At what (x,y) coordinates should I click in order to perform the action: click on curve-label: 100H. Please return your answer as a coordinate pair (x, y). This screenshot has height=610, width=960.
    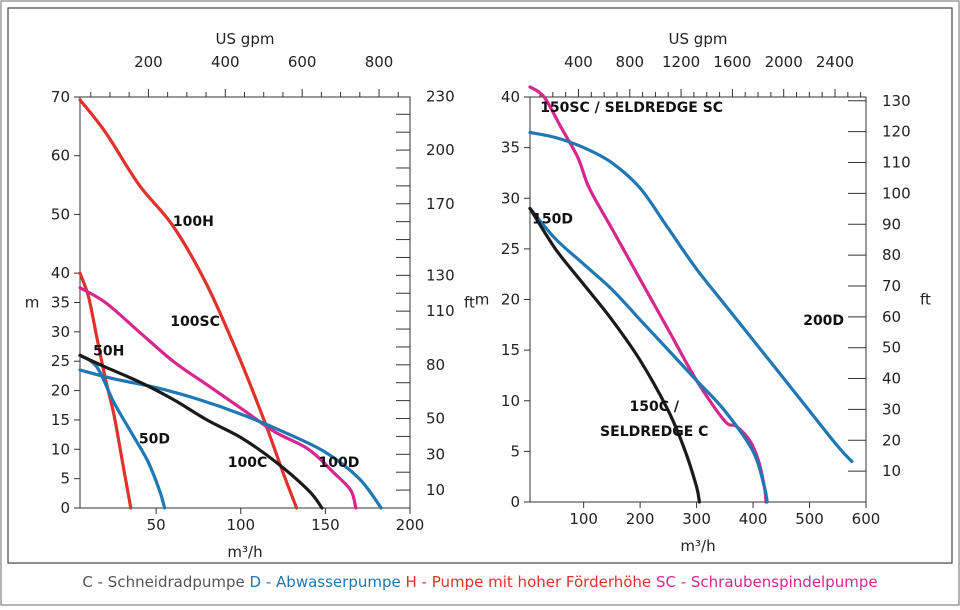
    Looking at the image, I should click on (193, 222).